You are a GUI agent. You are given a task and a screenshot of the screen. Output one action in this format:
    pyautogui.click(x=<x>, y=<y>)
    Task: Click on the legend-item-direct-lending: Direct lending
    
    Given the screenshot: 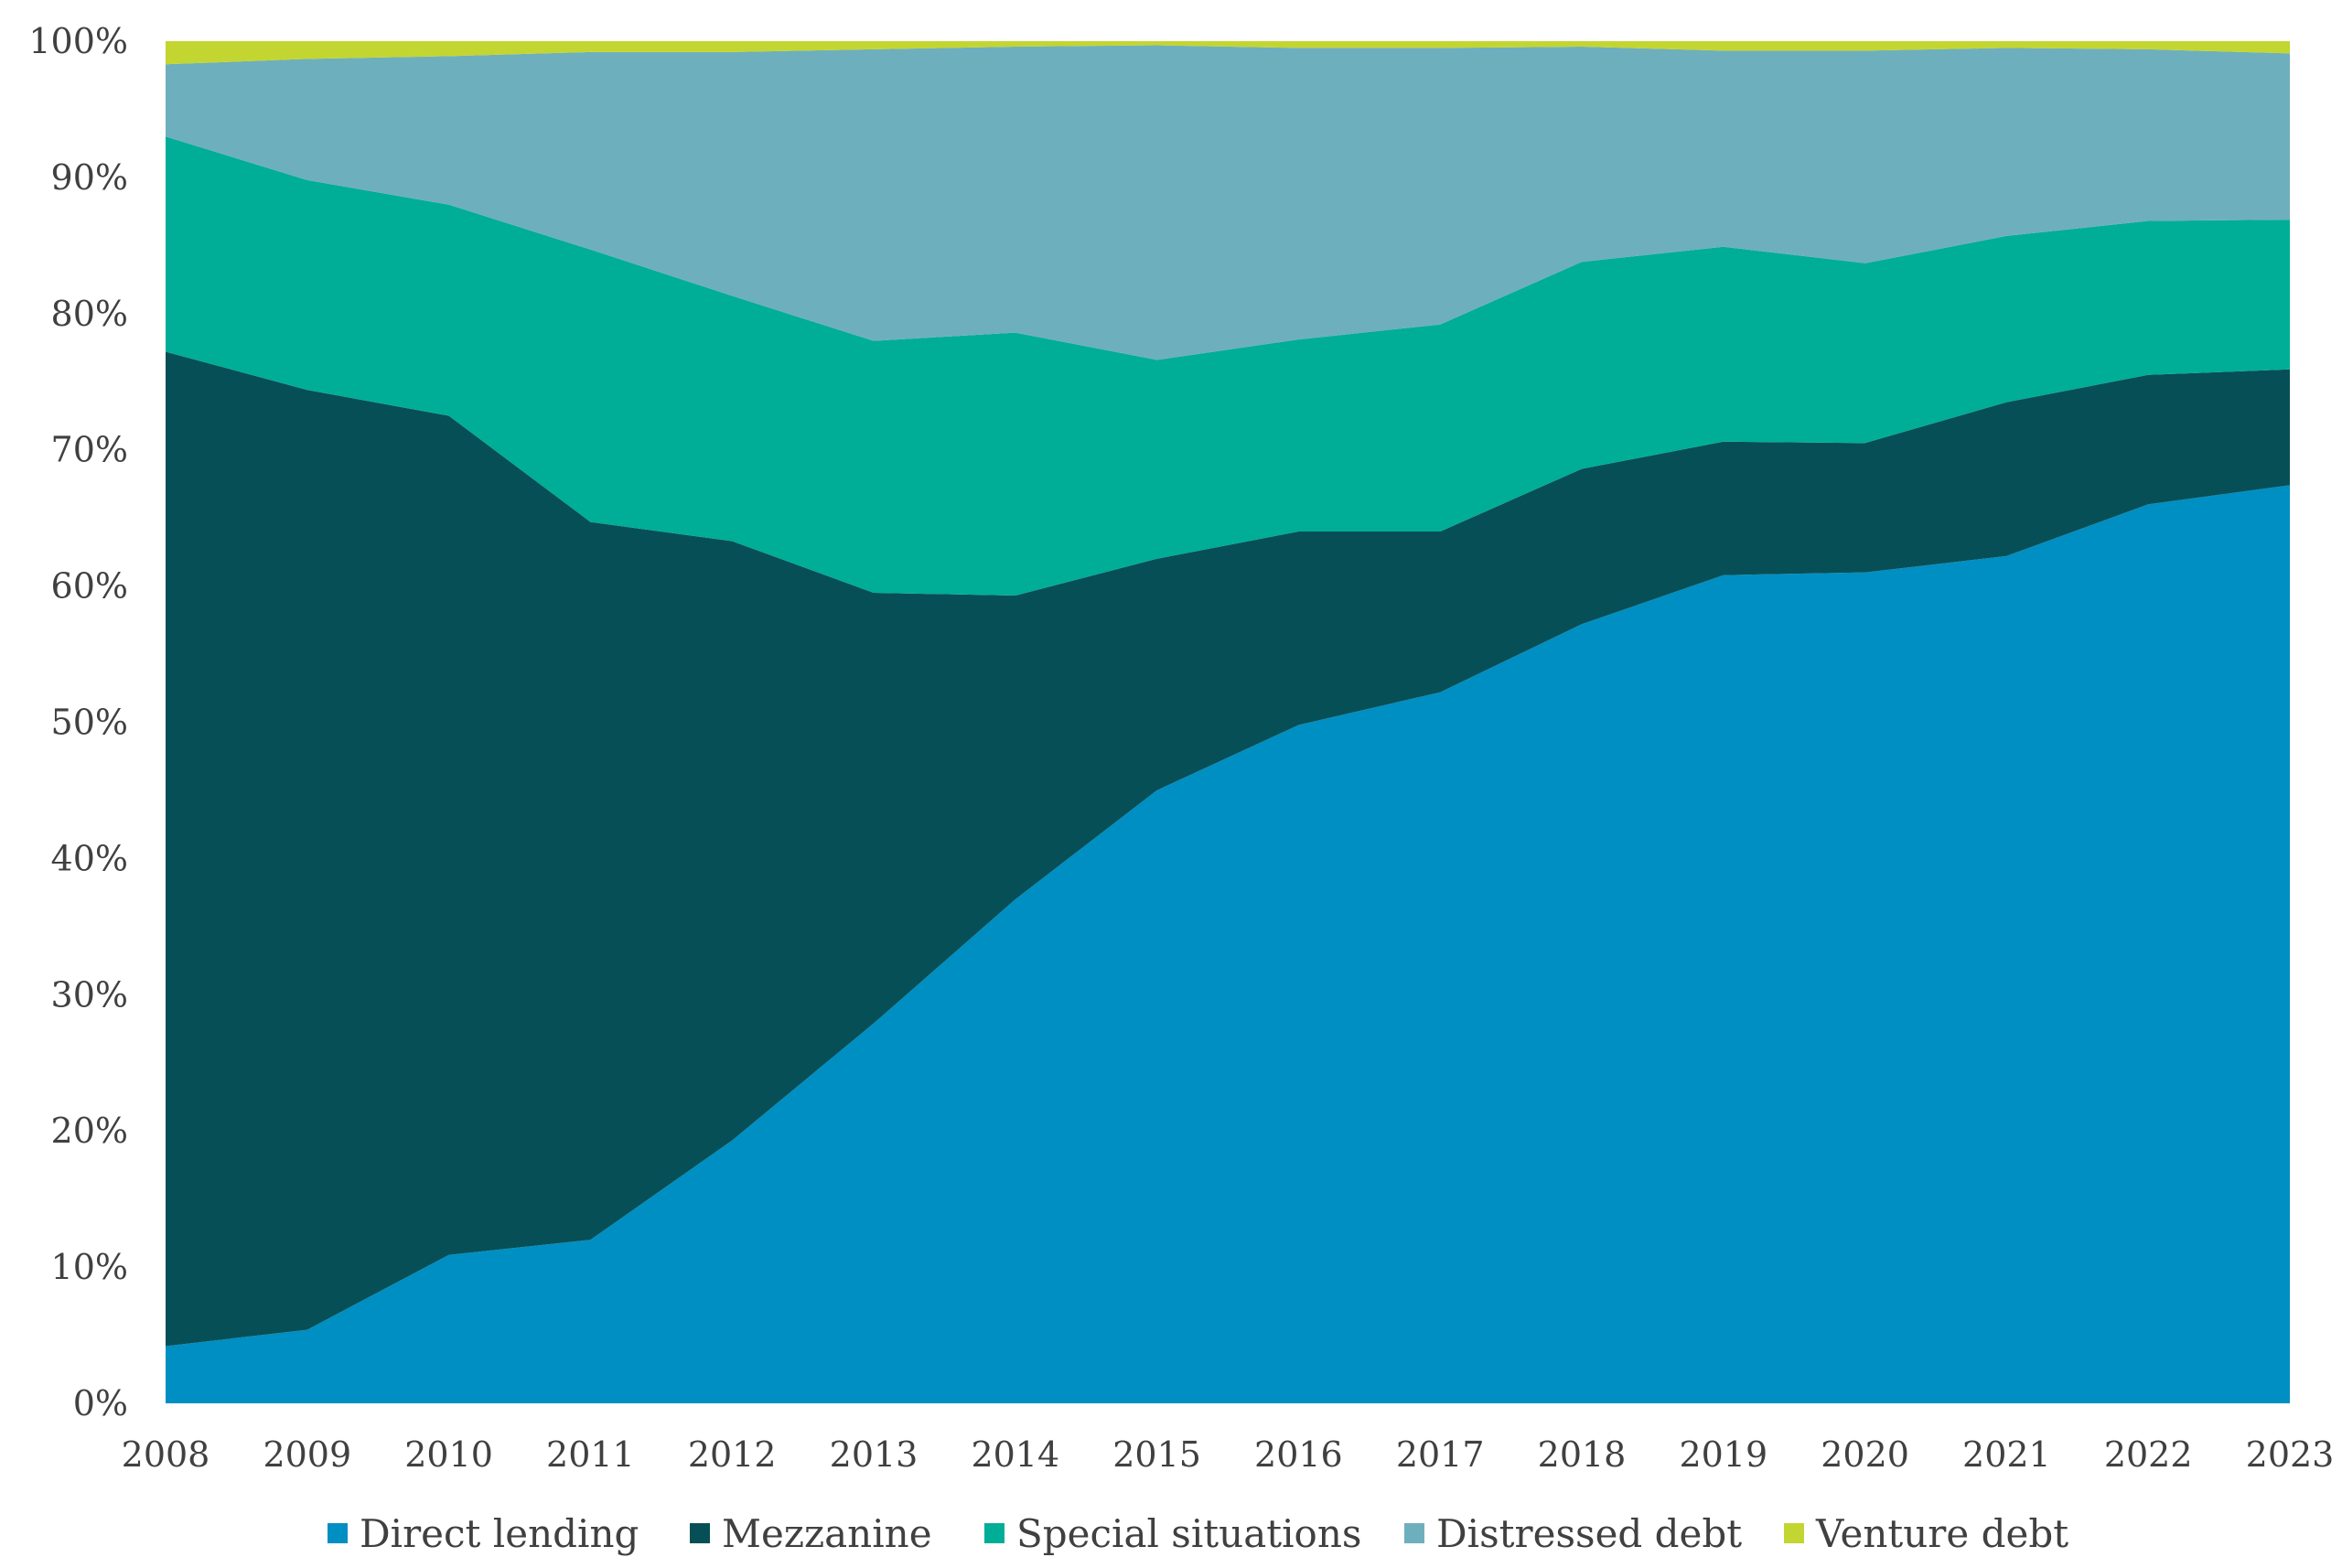 What is the action you would take?
    pyautogui.click(x=483, y=1533)
    